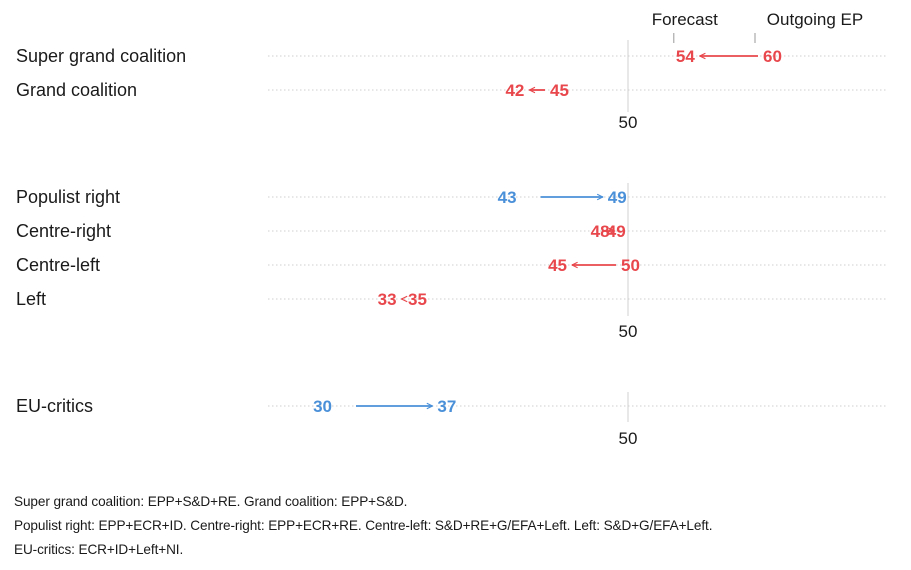  What do you see at coordinates (76, 90) in the screenshot?
I see `row-label: Grand coalition` at bounding box center [76, 90].